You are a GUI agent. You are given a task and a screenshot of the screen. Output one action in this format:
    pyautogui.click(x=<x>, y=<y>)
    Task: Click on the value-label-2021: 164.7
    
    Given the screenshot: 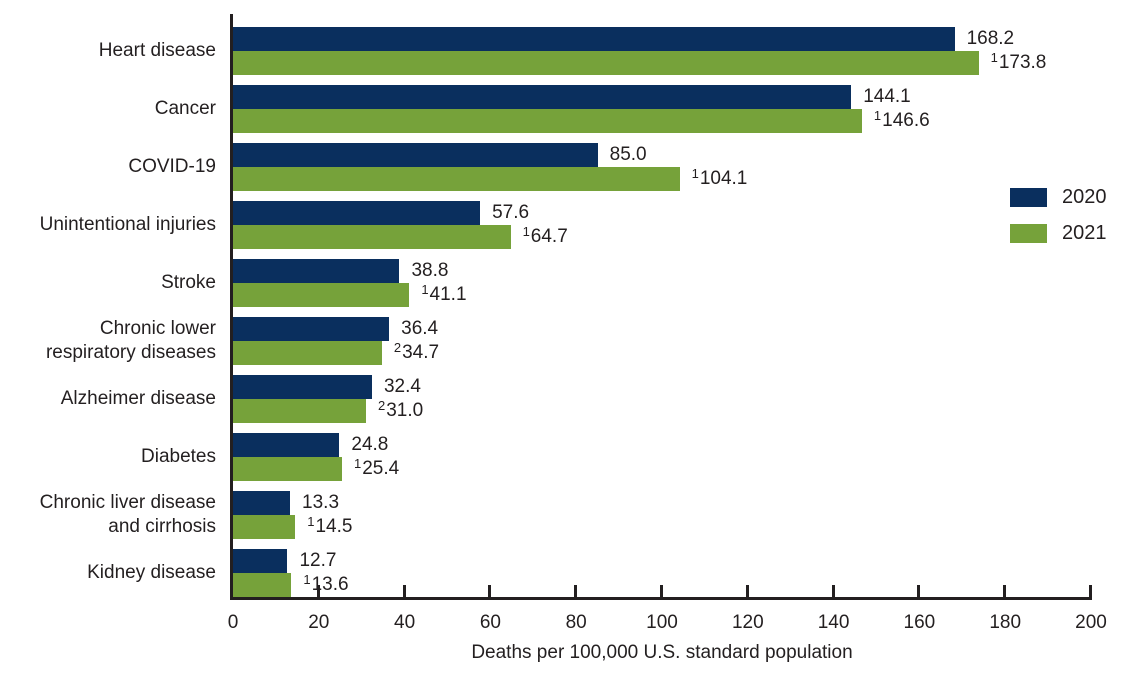 What is the action you would take?
    pyautogui.click(x=545, y=235)
    